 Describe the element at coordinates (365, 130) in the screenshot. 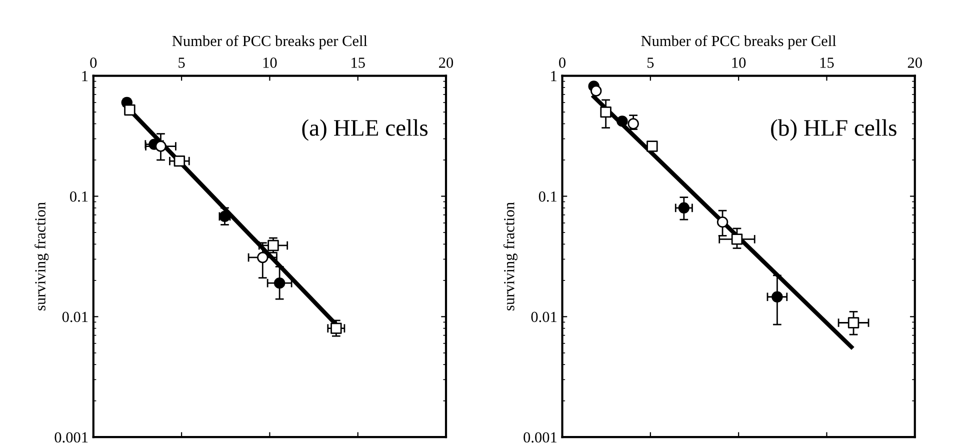

I see `annotation: (a) HLE cells` at that location.